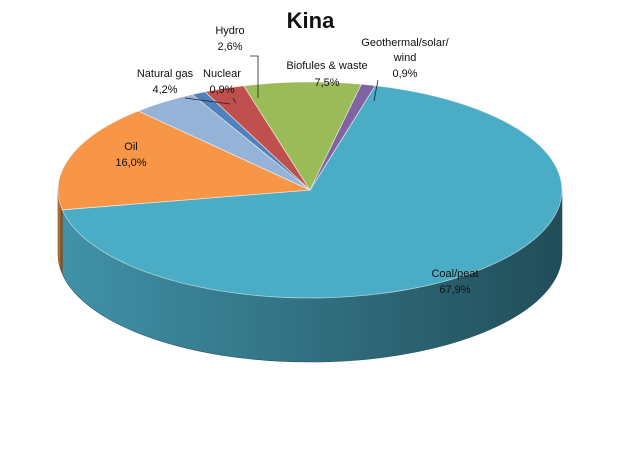 This screenshot has width=621, height=457. I want to click on slice-value-coal-peat: 67,9%, so click(454, 290).